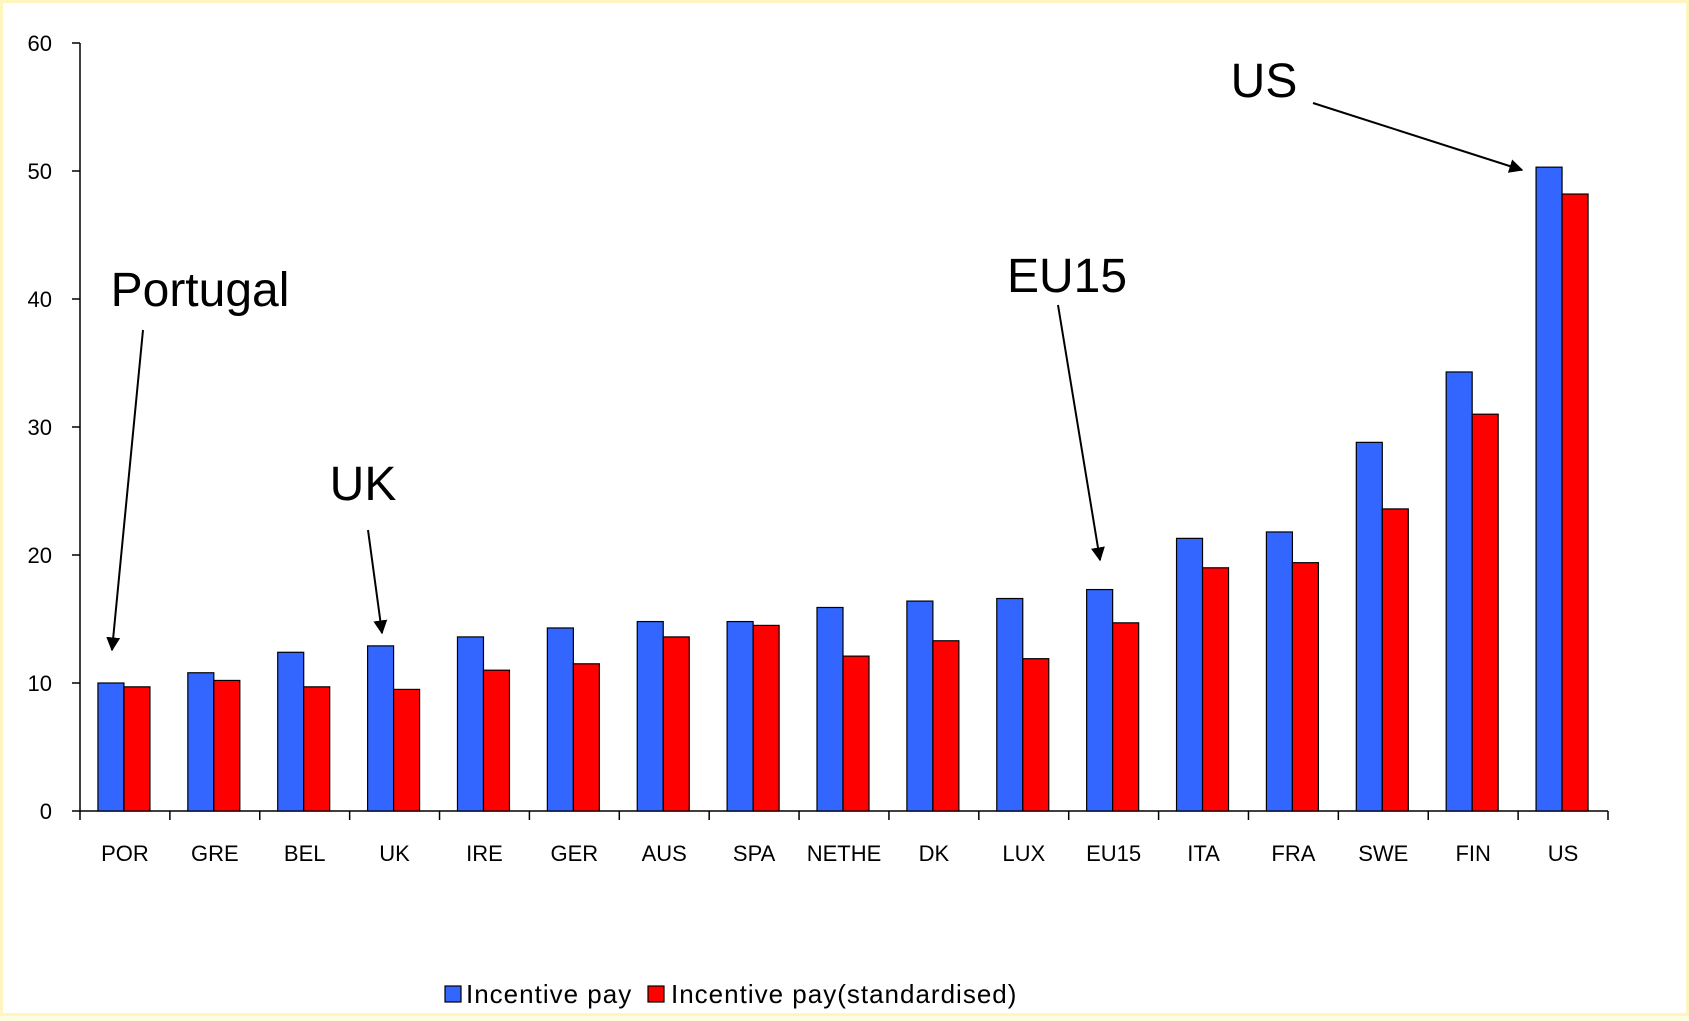 Image resolution: width=1689 pixels, height=1021 pixels. I want to click on y-tick-label: 50, so click(40, 171).